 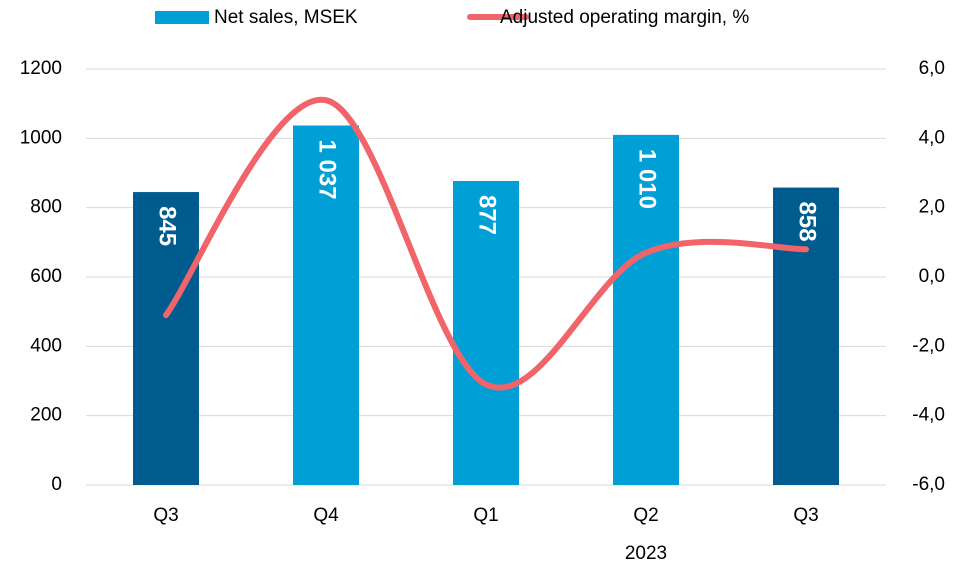 I want to click on x-tick-label: Q1, so click(x=485, y=515).